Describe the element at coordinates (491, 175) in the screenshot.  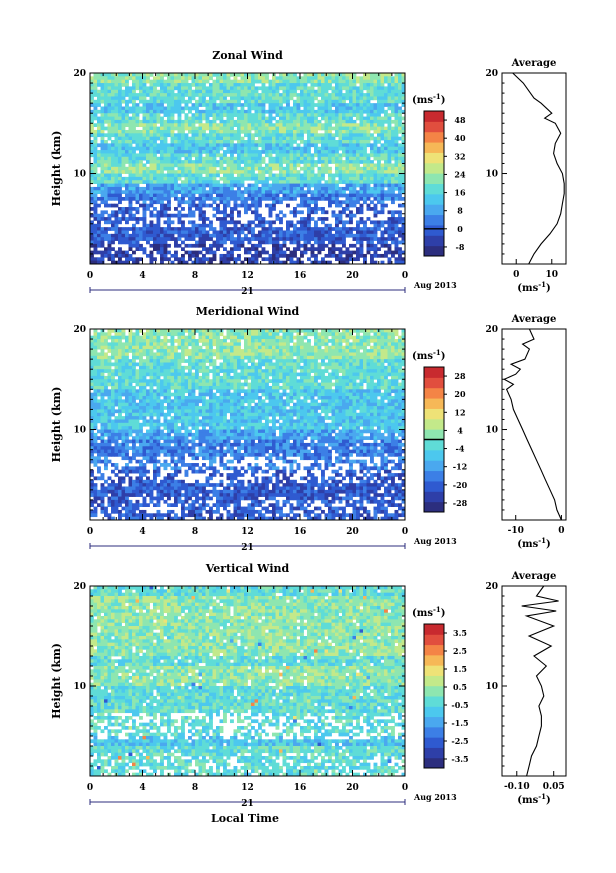
I see `average-y-tick-label: 10` at that location.